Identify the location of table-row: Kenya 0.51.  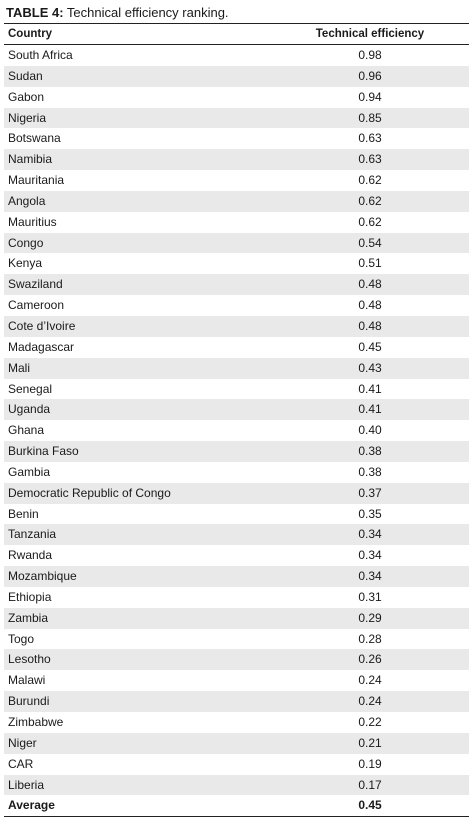
(236, 263).